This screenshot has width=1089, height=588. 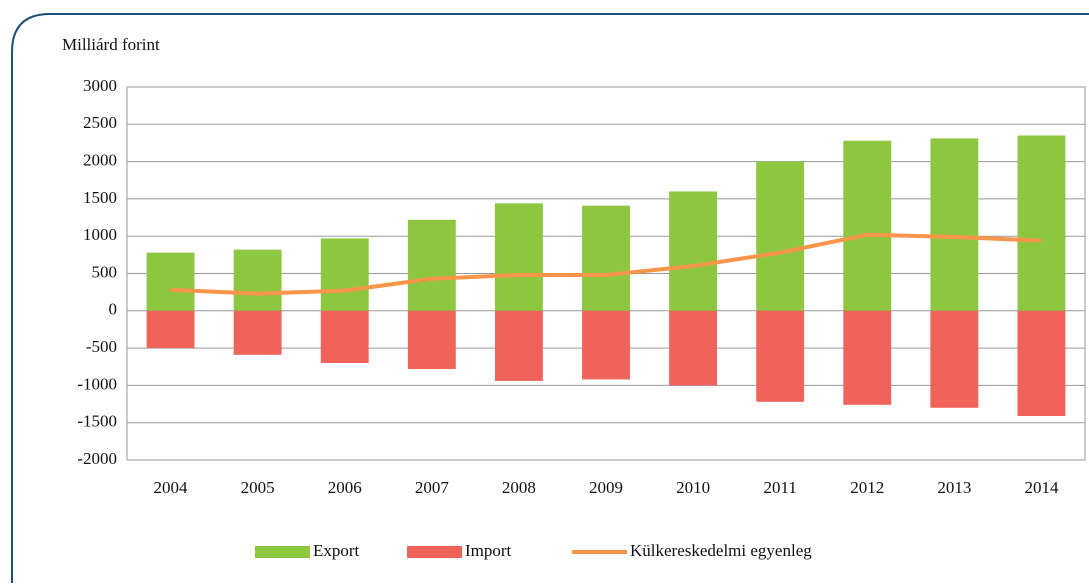 I want to click on y-tick-label: -1500, so click(x=97, y=421).